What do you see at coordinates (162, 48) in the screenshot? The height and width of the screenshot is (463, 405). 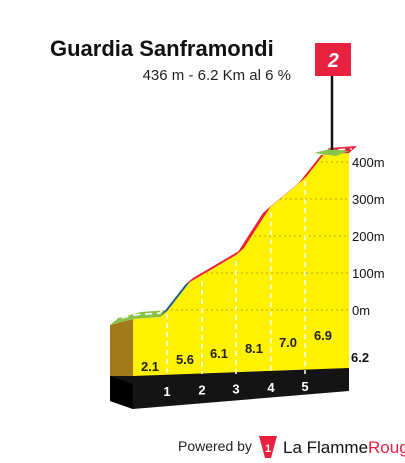 I see `chart-title: Guardia Sanframondi` at bounding box center [162, 48].